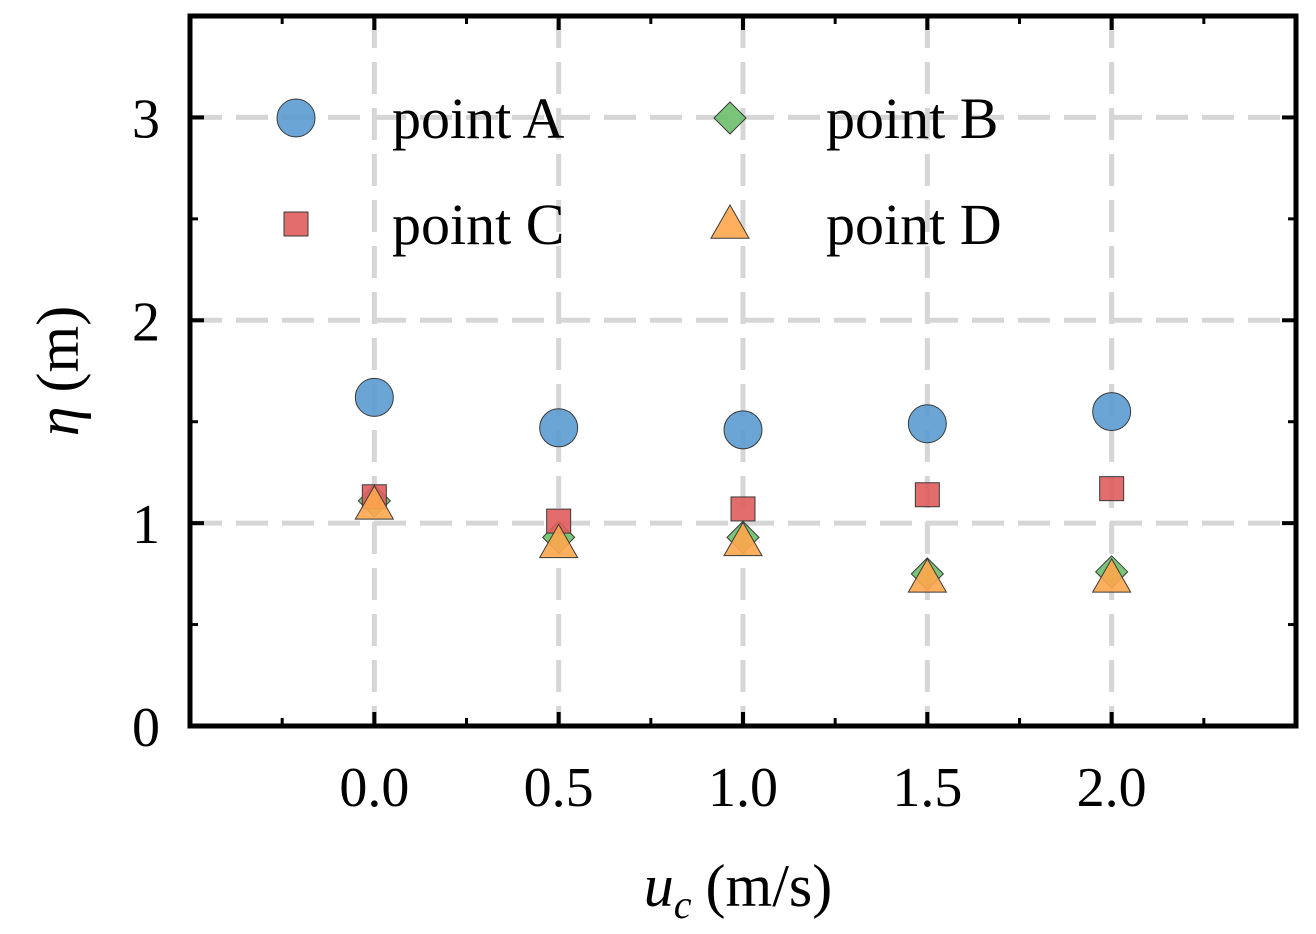  I want to click on y-tick-label: 0, so click(146, 728).